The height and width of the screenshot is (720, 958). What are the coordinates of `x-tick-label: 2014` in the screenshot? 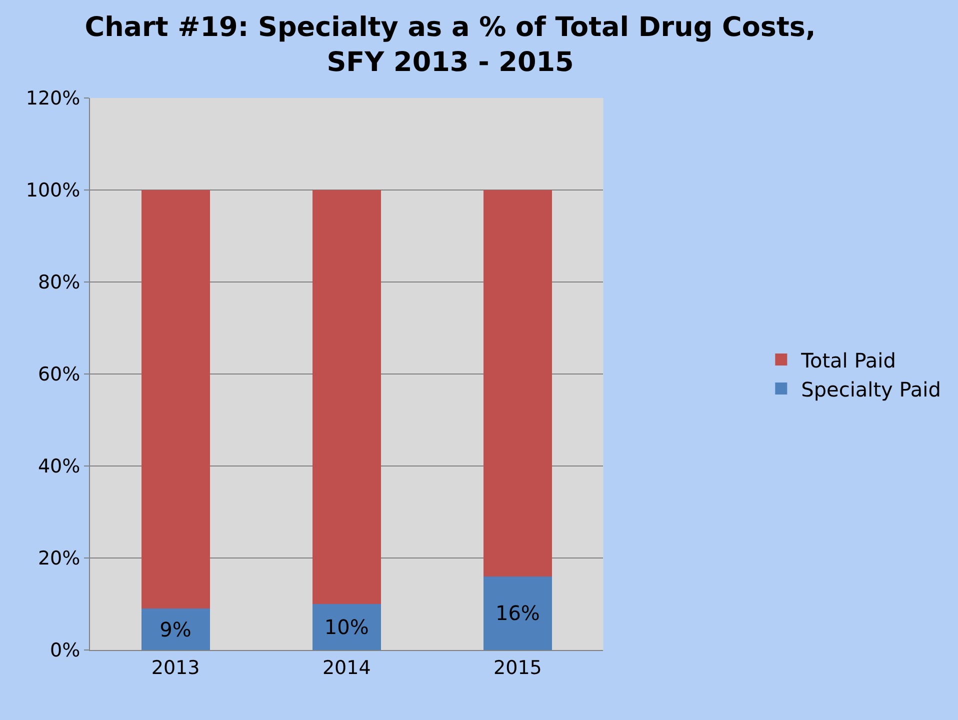 It's located at (346, 667).